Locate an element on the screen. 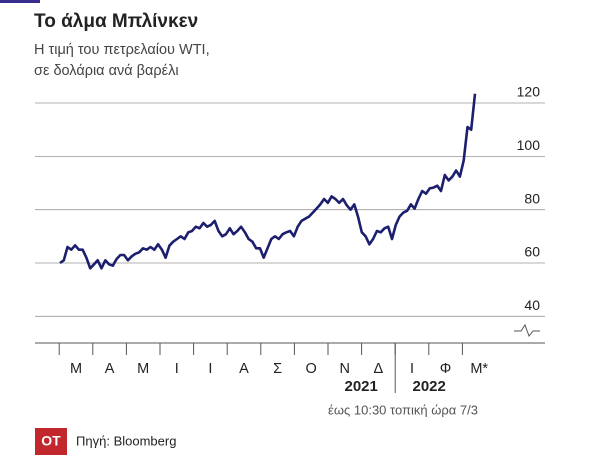 The height and width of the screenshot is (474, 600). x-tick-label: Ν is located at coordinates (345, 369).